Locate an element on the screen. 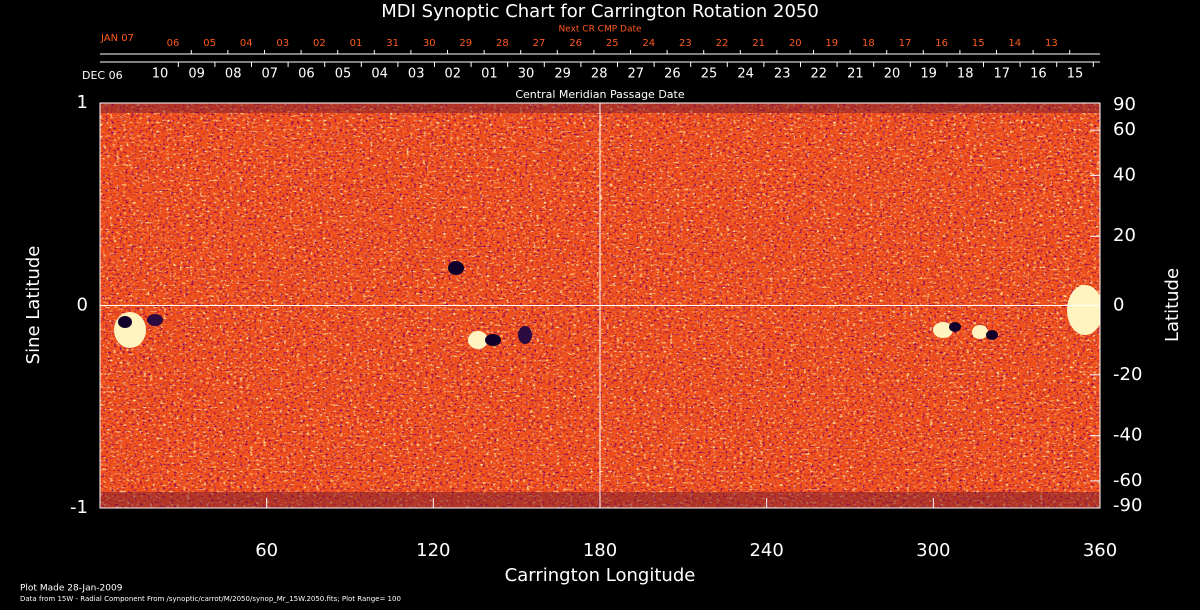 The height and width of the screenshot is (610, 1200). y2-tick-label: 60 is located at coordinates (1124, 129).